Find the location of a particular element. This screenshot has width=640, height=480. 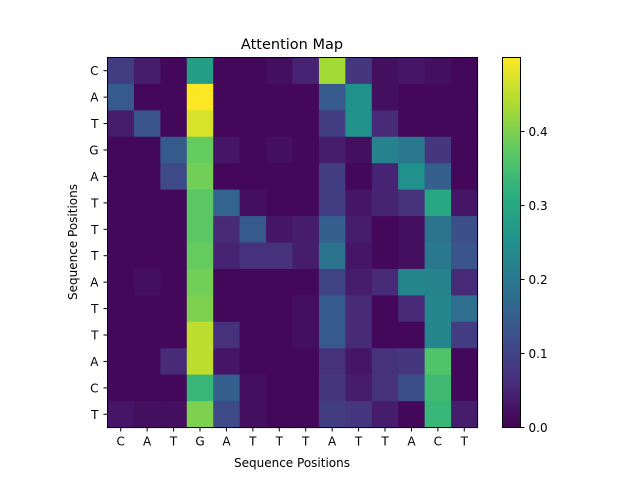

y-axis-label: Sequence Positions is located at coordinates (73, 242).